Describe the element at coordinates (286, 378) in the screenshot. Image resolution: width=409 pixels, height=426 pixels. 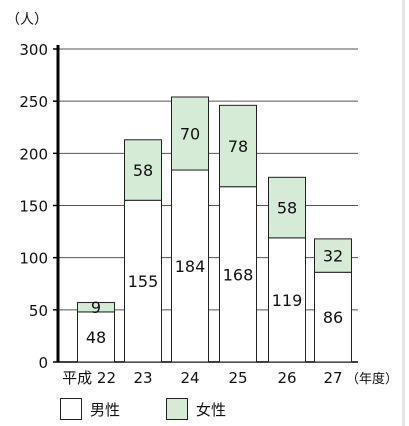
I see `x-tick-label: 26` at that location.